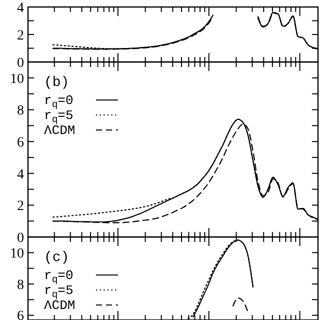 The height and width of the screenshot is (320, 320). I want to click on annotation: (b), so click(57, 82).